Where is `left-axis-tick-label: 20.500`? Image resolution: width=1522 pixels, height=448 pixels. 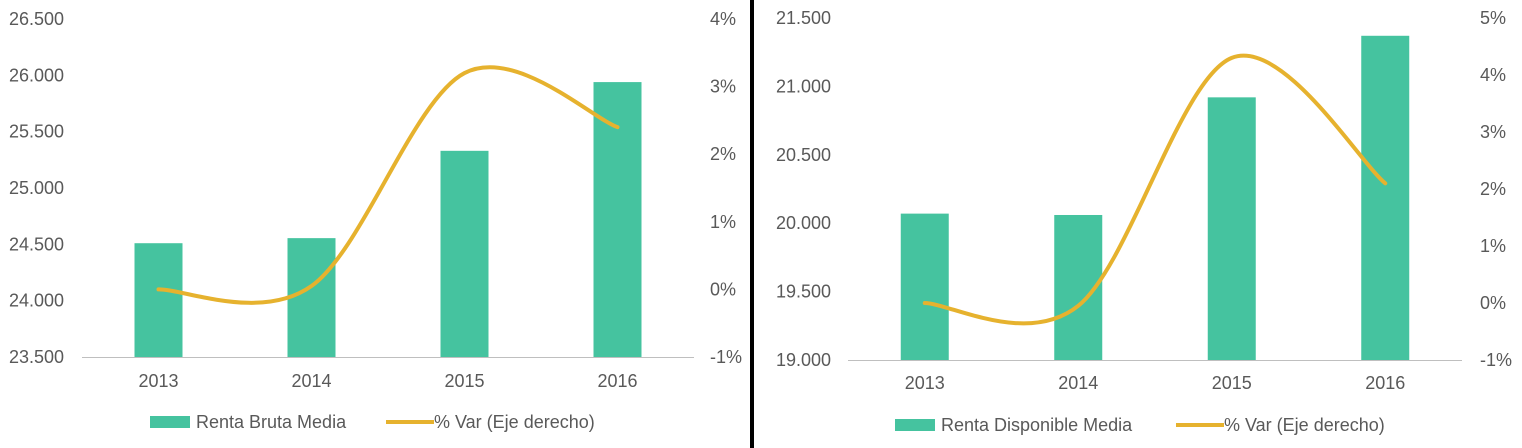
left-axis-tick-label: 20.500 is located at coordinates (803, 155).